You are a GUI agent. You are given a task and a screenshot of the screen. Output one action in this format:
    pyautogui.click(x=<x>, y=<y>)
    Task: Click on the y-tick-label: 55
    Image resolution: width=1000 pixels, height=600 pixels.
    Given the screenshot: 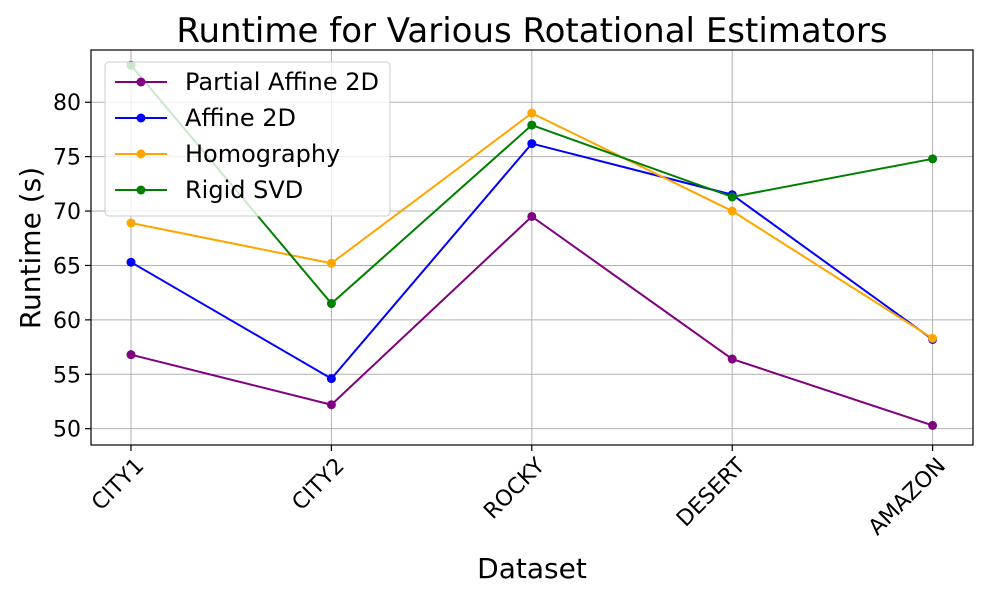 What is the action you would take?
    pyautogui.click(x=67, y=375)
    